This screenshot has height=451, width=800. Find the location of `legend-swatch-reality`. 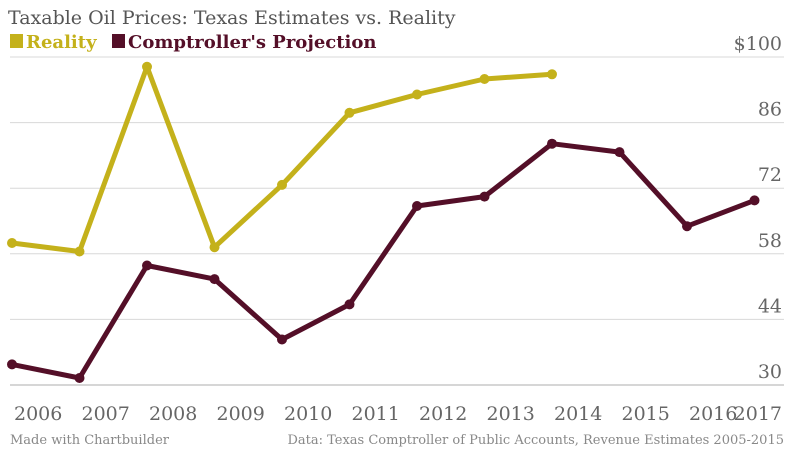

legend-swatch-reality is located at coordinates (16, 41).